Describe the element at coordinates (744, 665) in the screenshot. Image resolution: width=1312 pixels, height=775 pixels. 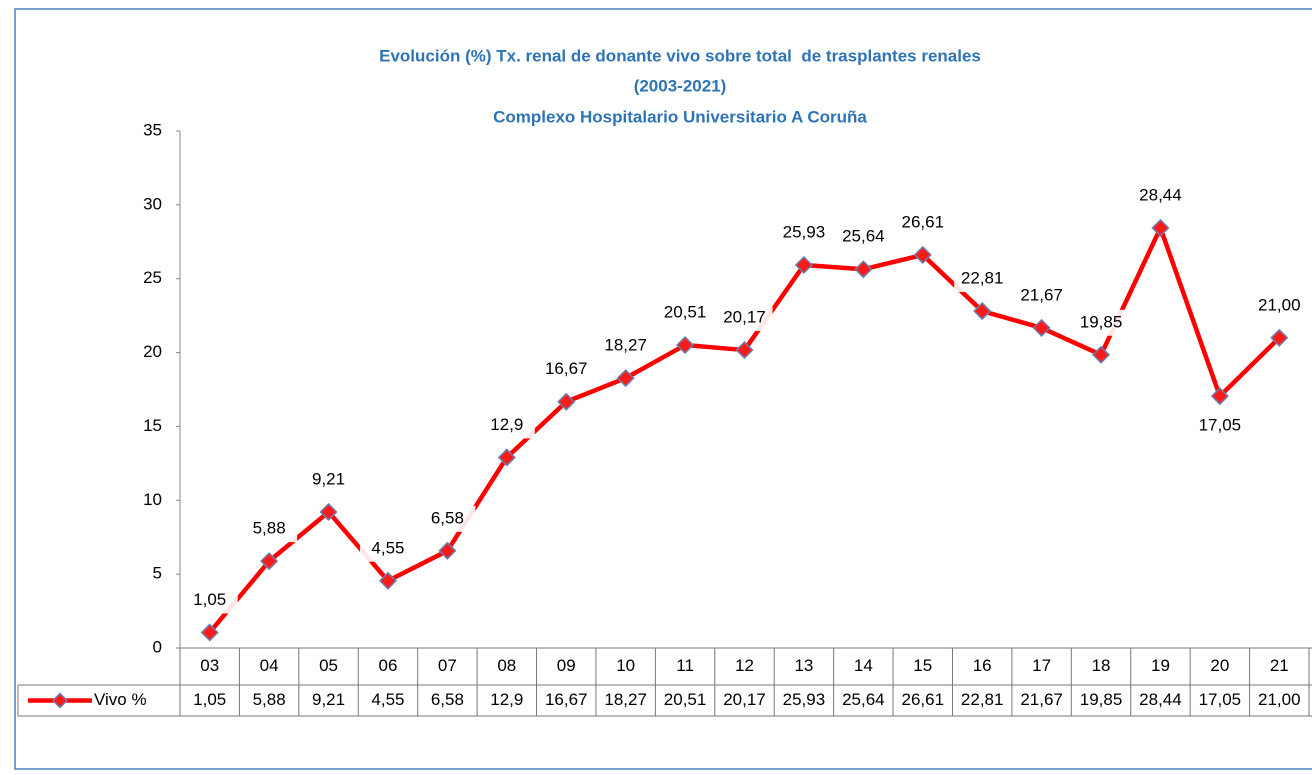
I see `x-tick-label: 12` at that location.